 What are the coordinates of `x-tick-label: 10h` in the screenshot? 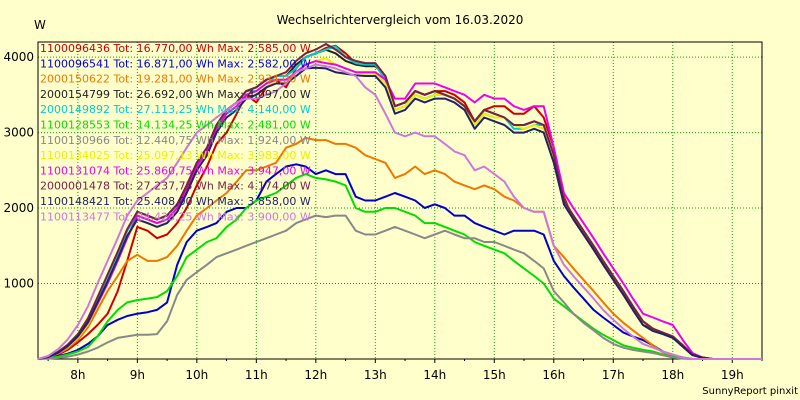 It's located at (196, 375).